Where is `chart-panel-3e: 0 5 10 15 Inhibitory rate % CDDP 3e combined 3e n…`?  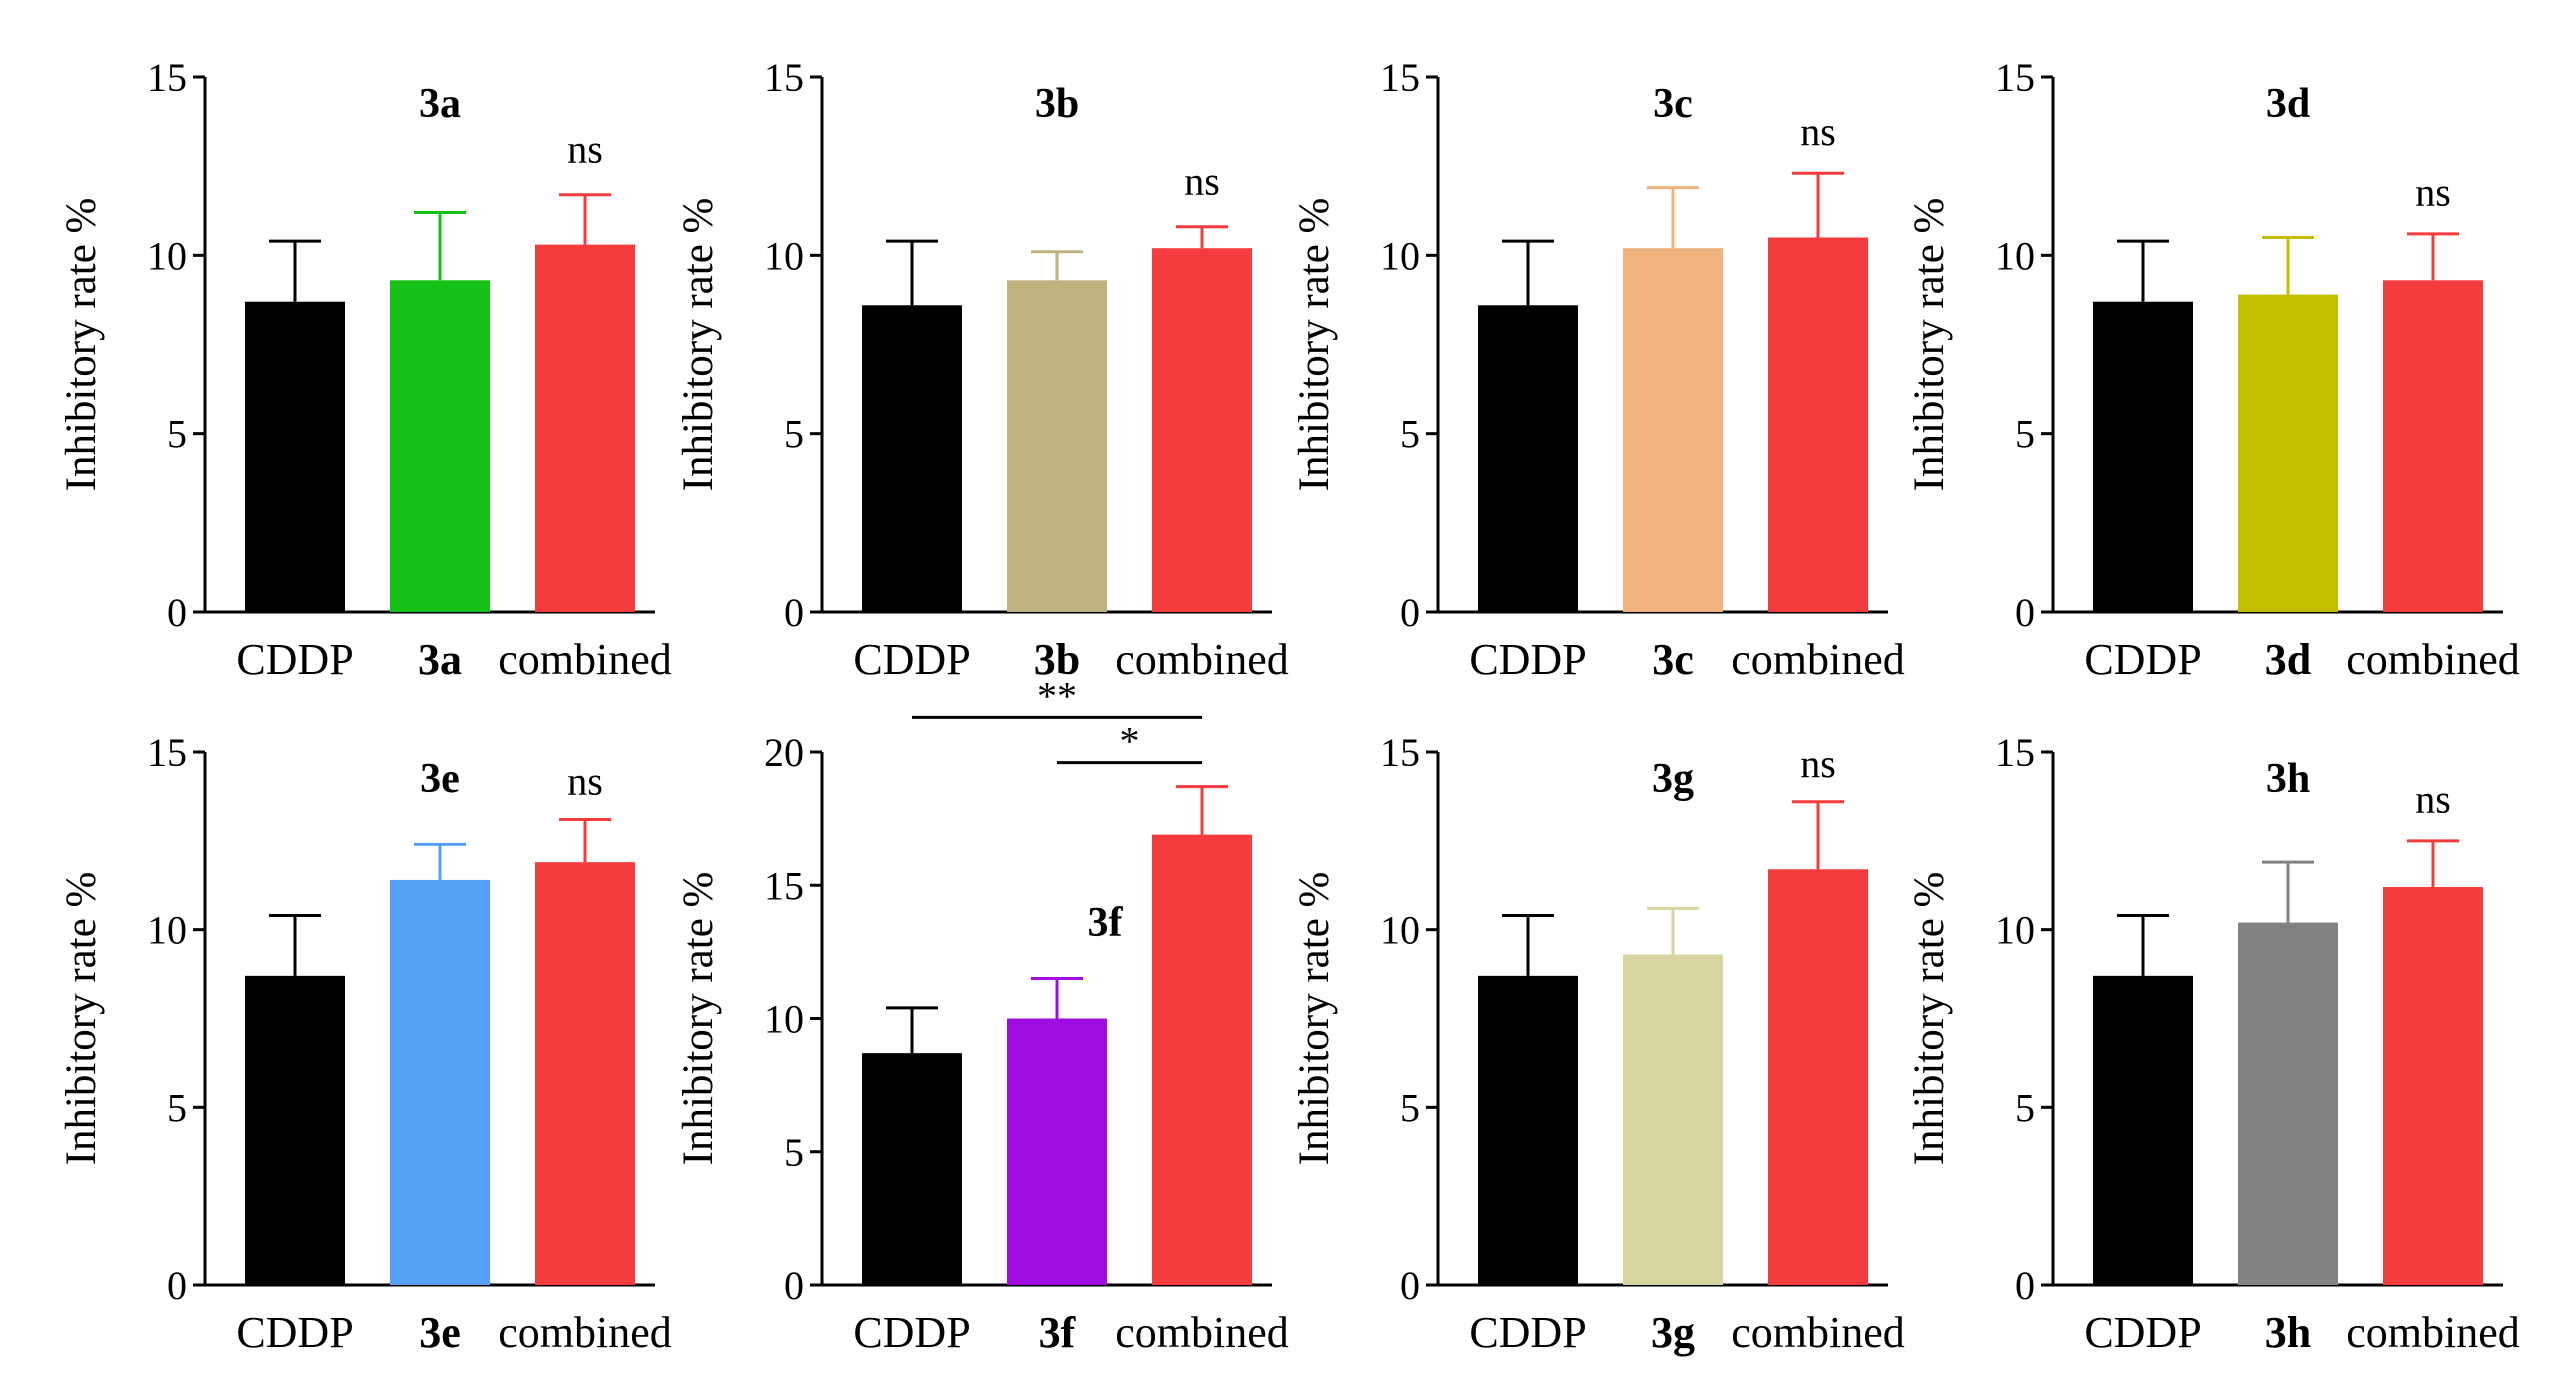
chart-panel-3e: 0 5 10 15 Inhibitory rate % CDDP 3e combined 3e n… is located at coordinates (365, 1043).